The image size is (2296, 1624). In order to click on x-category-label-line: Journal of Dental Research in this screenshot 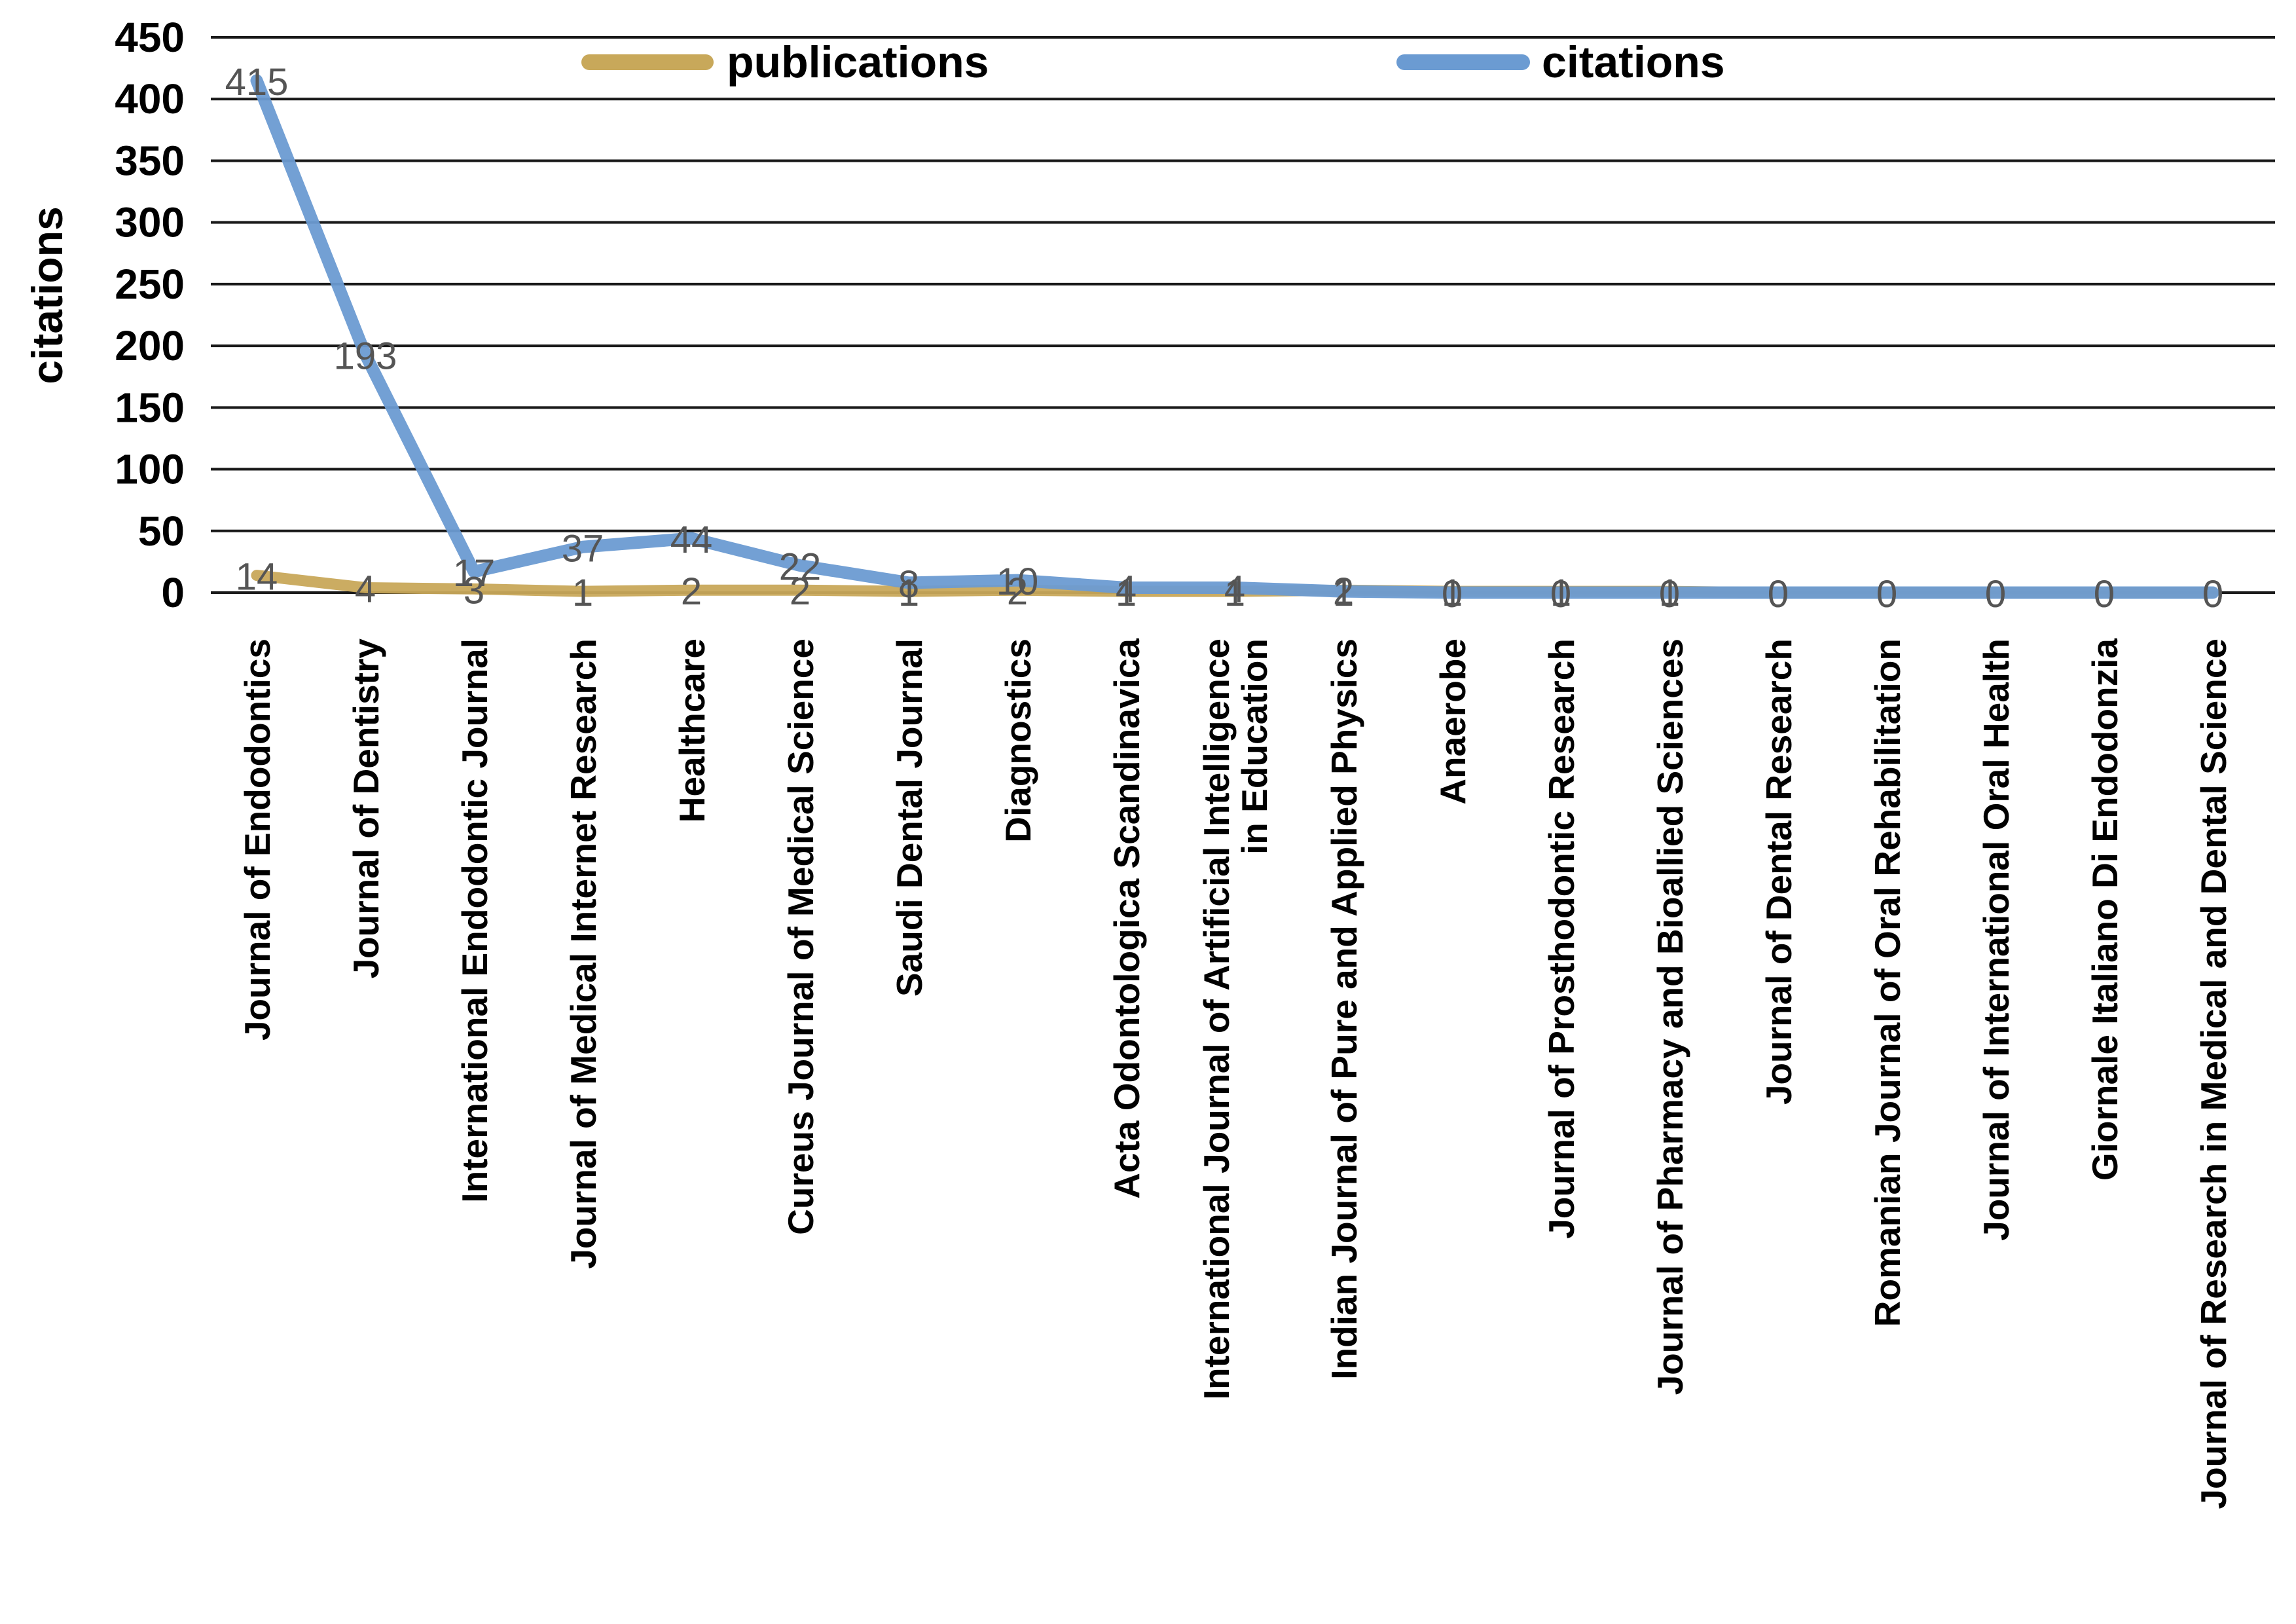, I will do `click(1778, 871)`.